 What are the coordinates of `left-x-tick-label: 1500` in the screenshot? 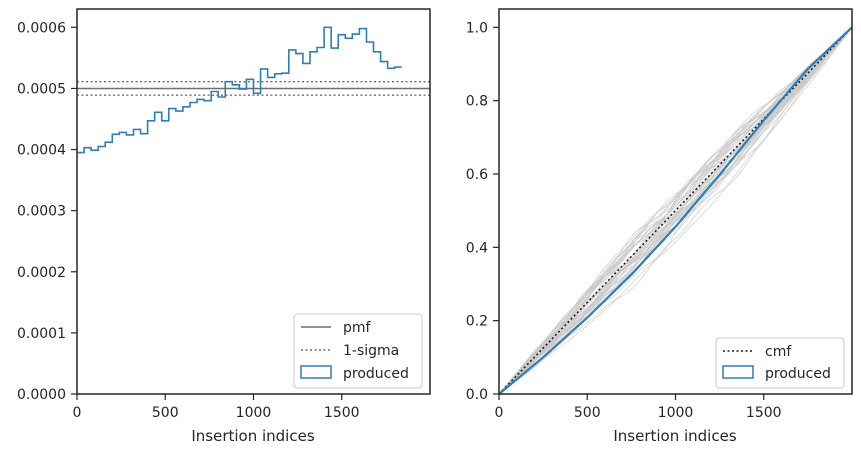 It's located at (342, 413).